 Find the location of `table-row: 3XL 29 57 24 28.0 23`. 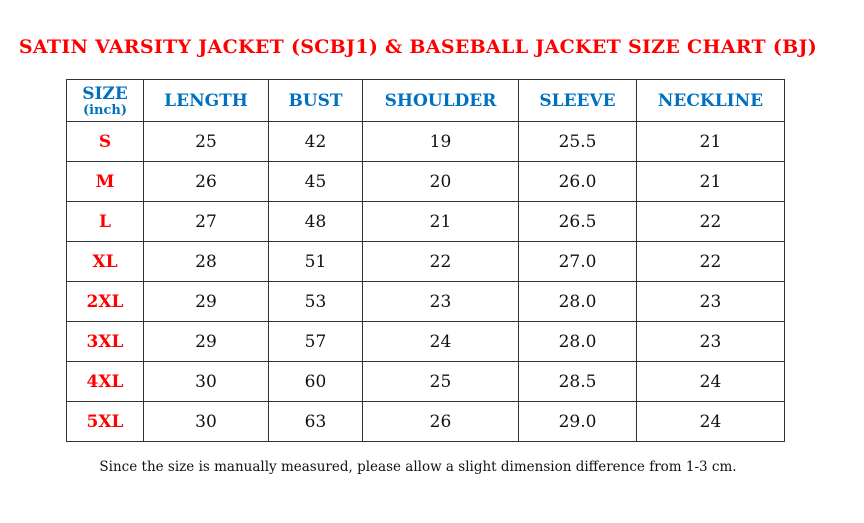

table-row: 3XL 29 57 24 28.0 23 is located at coordinates (425, 341).